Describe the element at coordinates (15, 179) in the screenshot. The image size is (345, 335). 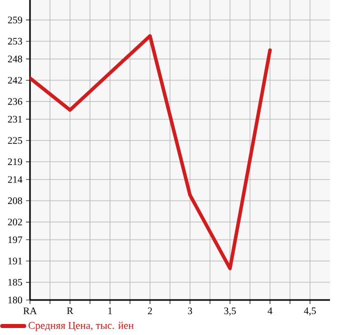
I see `y-tick-label: 214` at that location.